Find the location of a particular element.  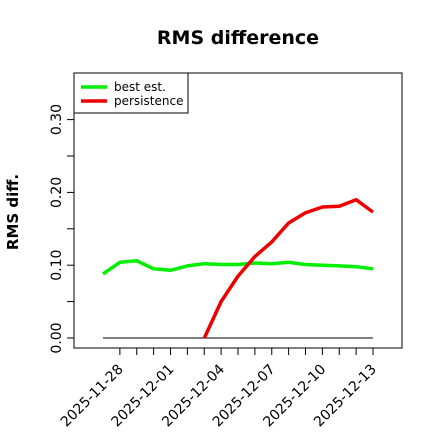

y-tick-label: 0.10 is located at coordinates (57, 265).